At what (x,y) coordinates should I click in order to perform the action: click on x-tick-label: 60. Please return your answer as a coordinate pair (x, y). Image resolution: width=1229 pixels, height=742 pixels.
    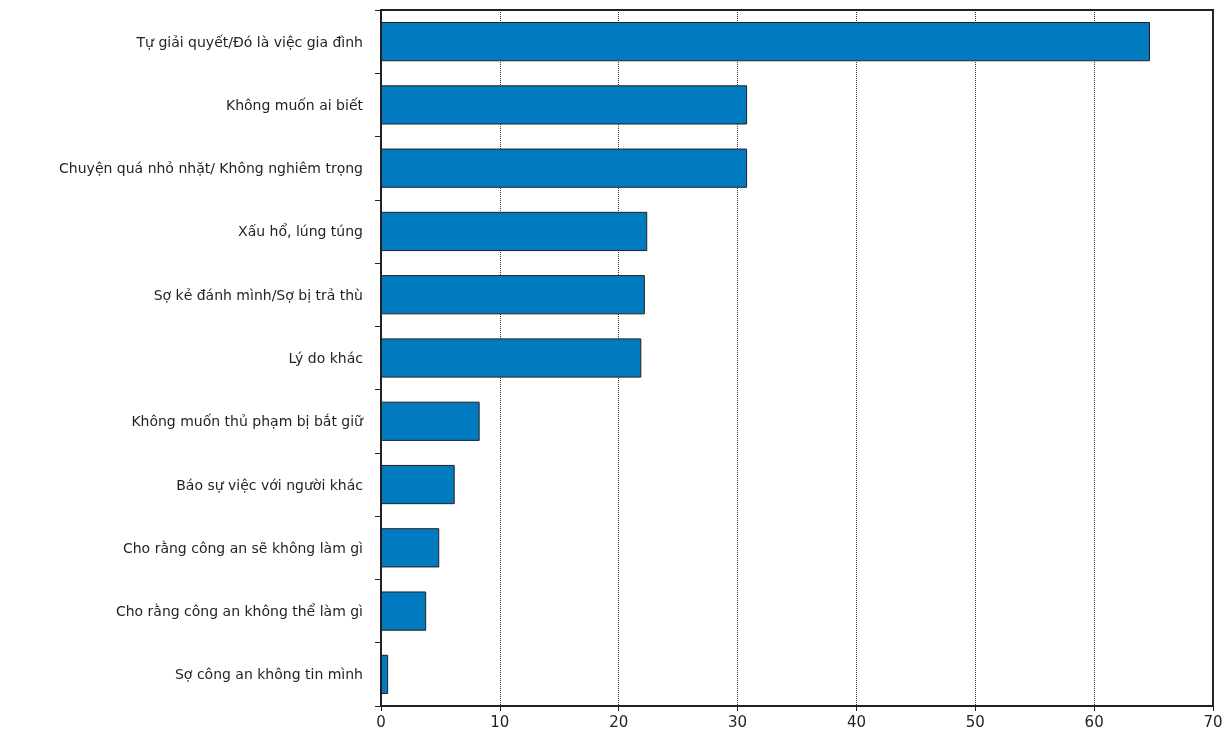
    Looking at the image, I should click on (1094, 721).